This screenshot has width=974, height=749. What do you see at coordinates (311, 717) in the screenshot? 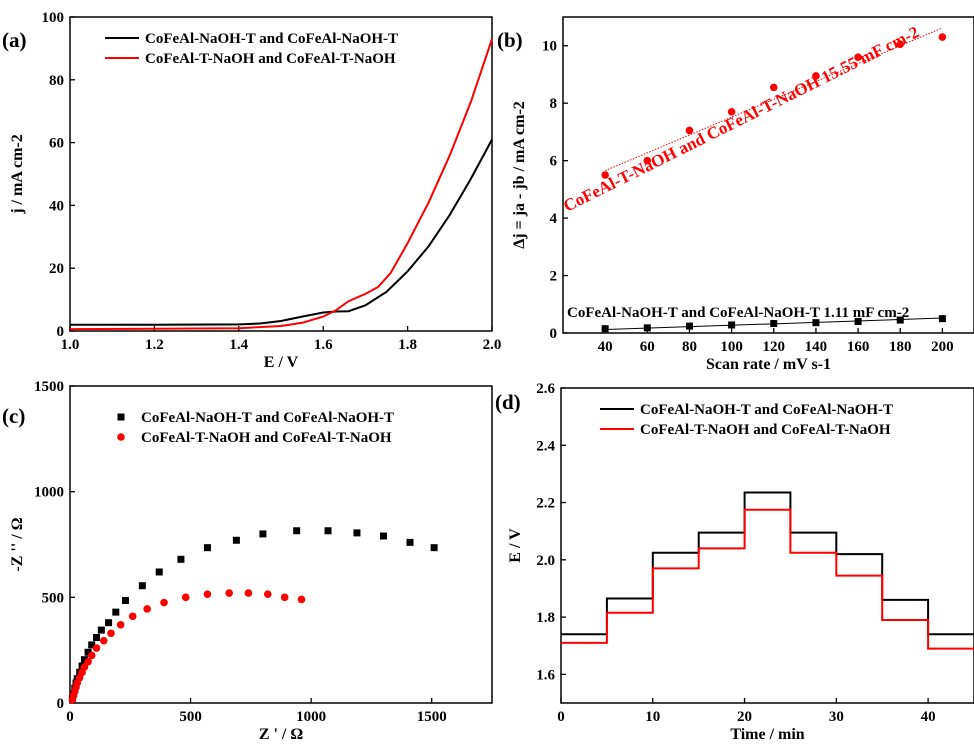
I see `x-tick-label: 1000` at bounding box center [311, 717].